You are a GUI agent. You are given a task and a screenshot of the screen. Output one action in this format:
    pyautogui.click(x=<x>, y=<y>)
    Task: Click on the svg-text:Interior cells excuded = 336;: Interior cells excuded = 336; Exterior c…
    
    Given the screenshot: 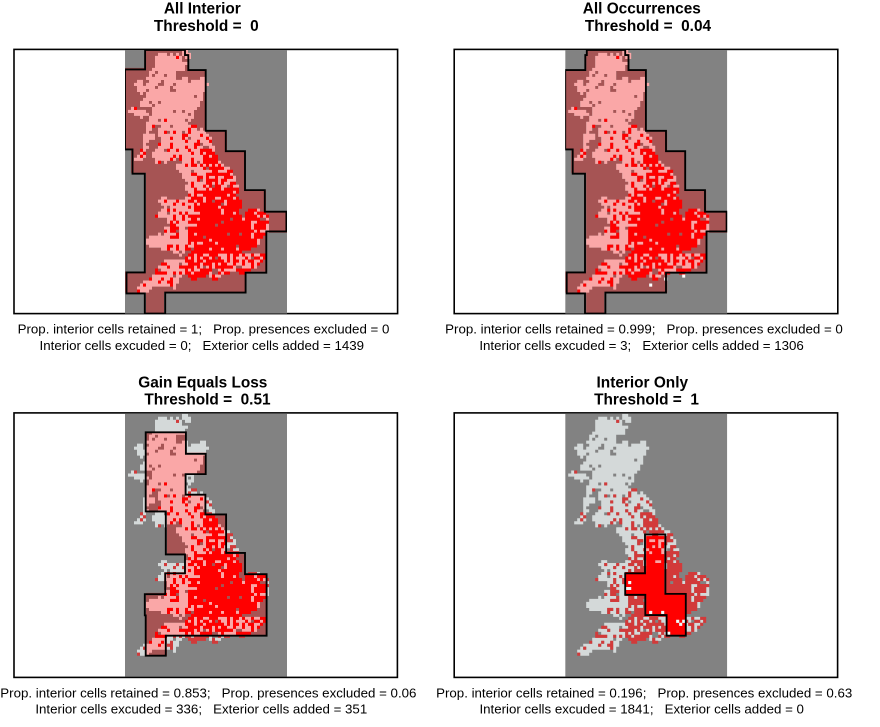 What is the action you would take?
    pyautogui.click(x=201, y=709)
    